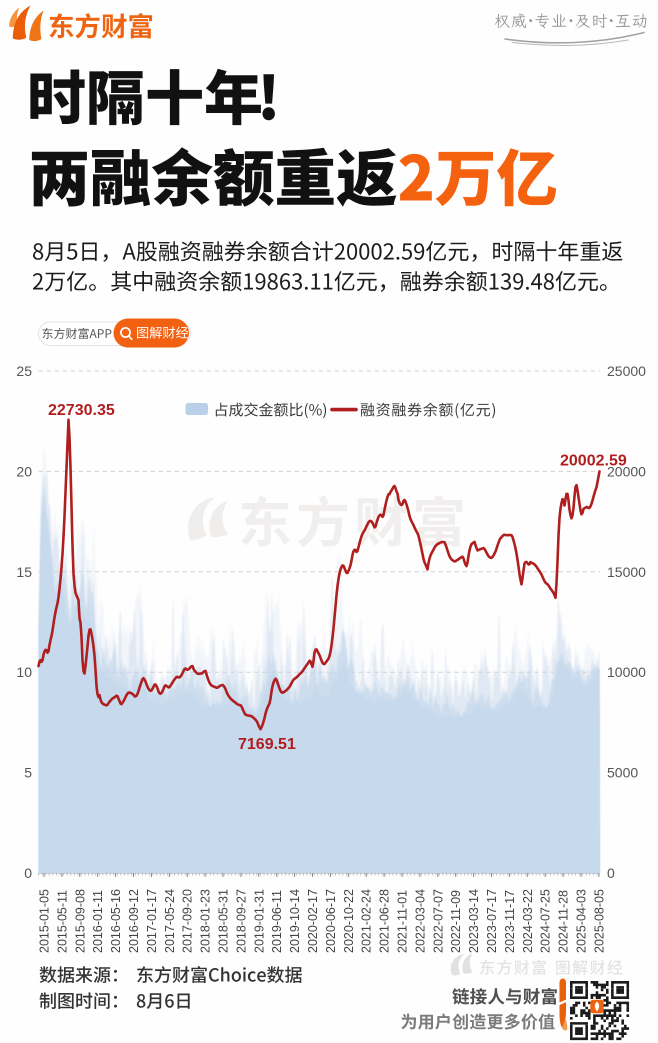 This screenshot has width=658, height=1043. Describe the element at coordinates (152, 921) in the screenshot. I see `svg-text: 2017-01-17` at that location.